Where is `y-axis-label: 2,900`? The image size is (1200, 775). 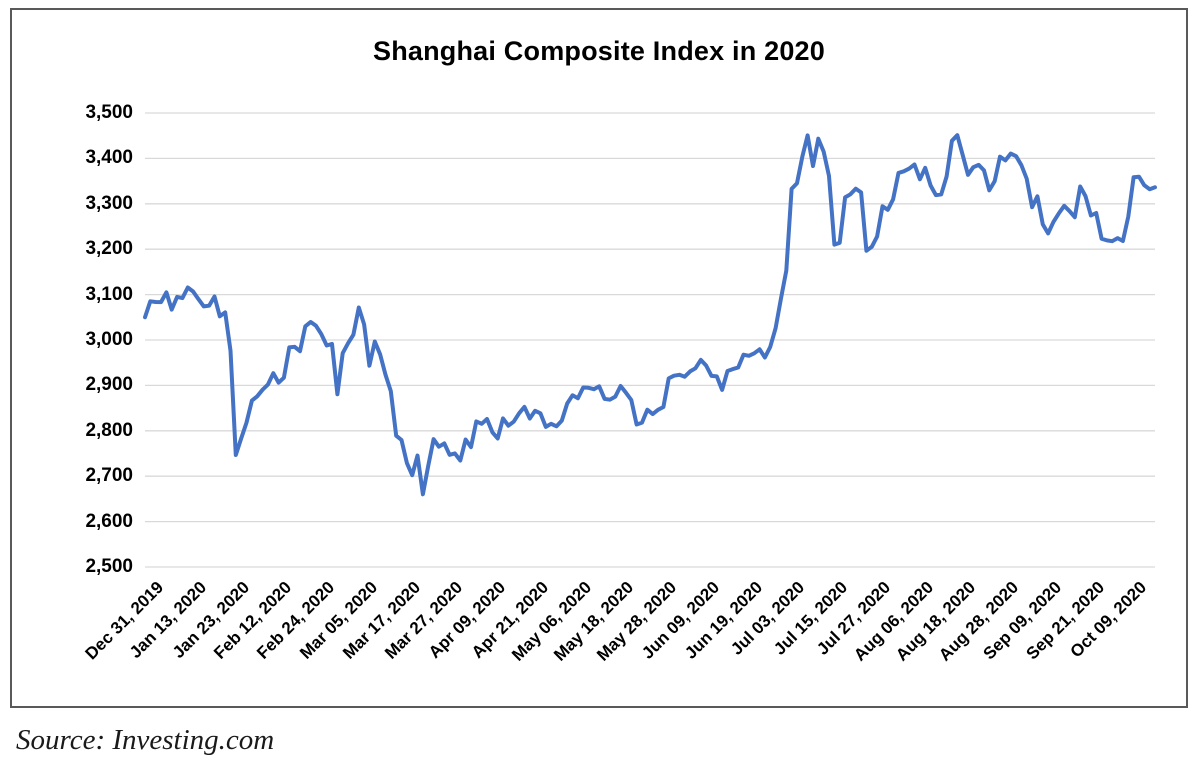 y-axis-label: 2,900 is located at coordinates (109, 385).